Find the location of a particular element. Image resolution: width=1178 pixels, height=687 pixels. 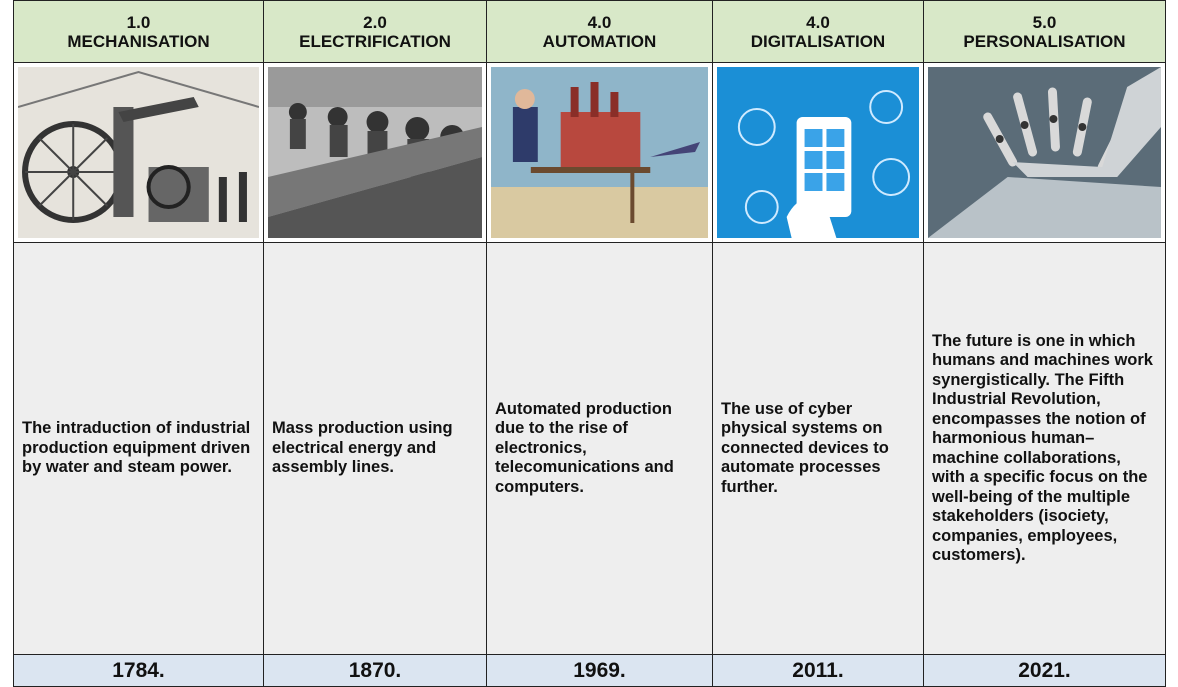

header-cell: 2.0 ELECTRIFICATION is located at coordinates (375, 31).